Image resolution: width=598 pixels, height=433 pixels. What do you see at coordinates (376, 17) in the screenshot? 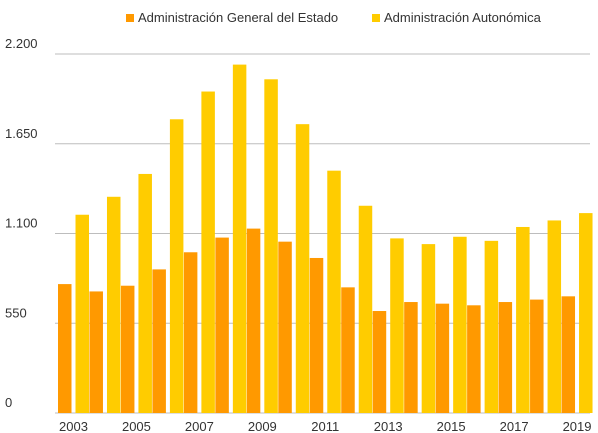
I see `legend-swatch-autonomica` at bounding box center [376, 17].